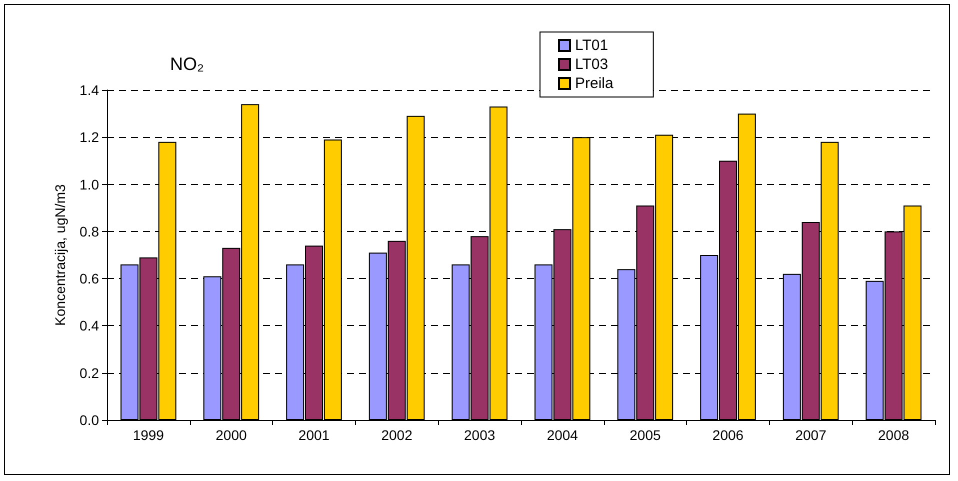  I want to click on x-tick-label: 2003, so click(480, 435).